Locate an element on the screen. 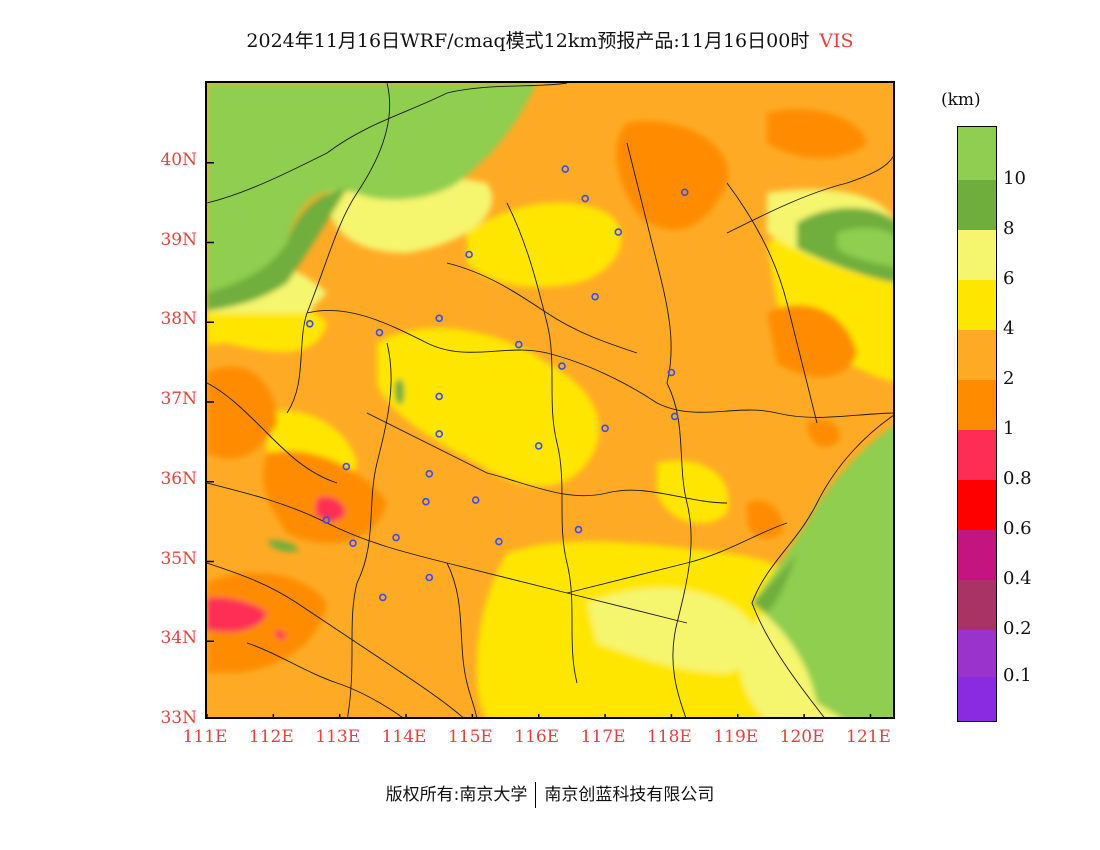 The width and height of the screenshot is (1100, 850). fill-yellow-central is located at coordinates (488, 407).